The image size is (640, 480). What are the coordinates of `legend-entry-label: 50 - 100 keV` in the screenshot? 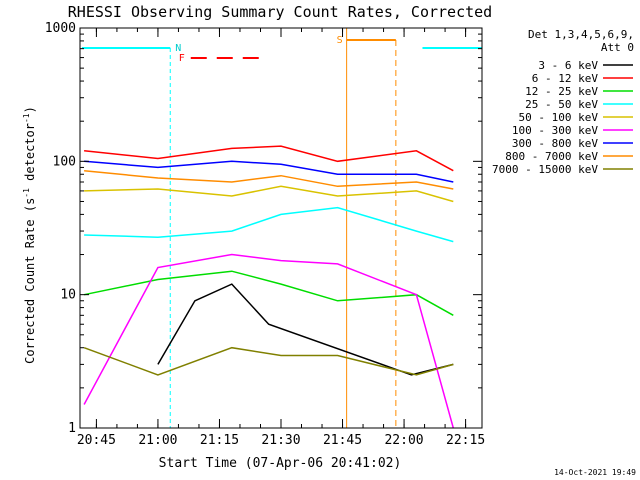 It's located at (559, 117).